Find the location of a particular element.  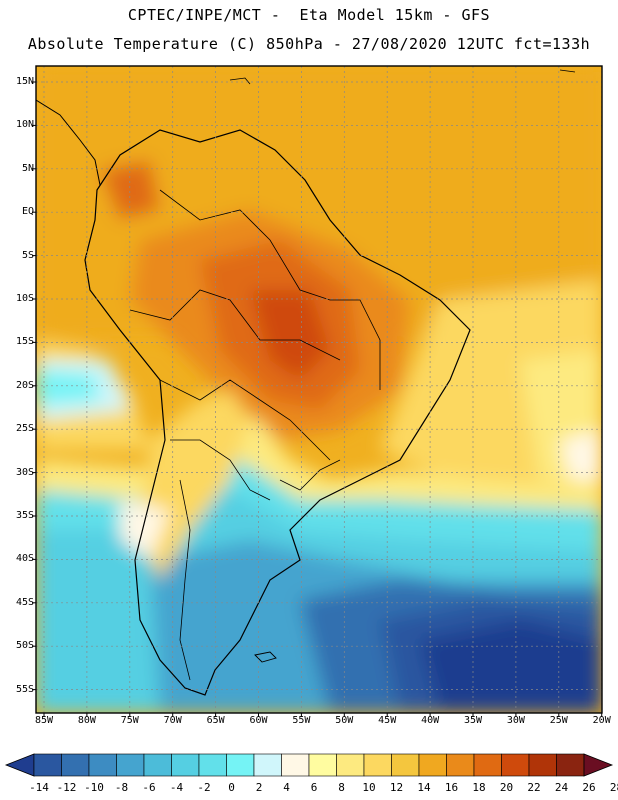

lat-label: 40S is located at coordinates (24, 559).